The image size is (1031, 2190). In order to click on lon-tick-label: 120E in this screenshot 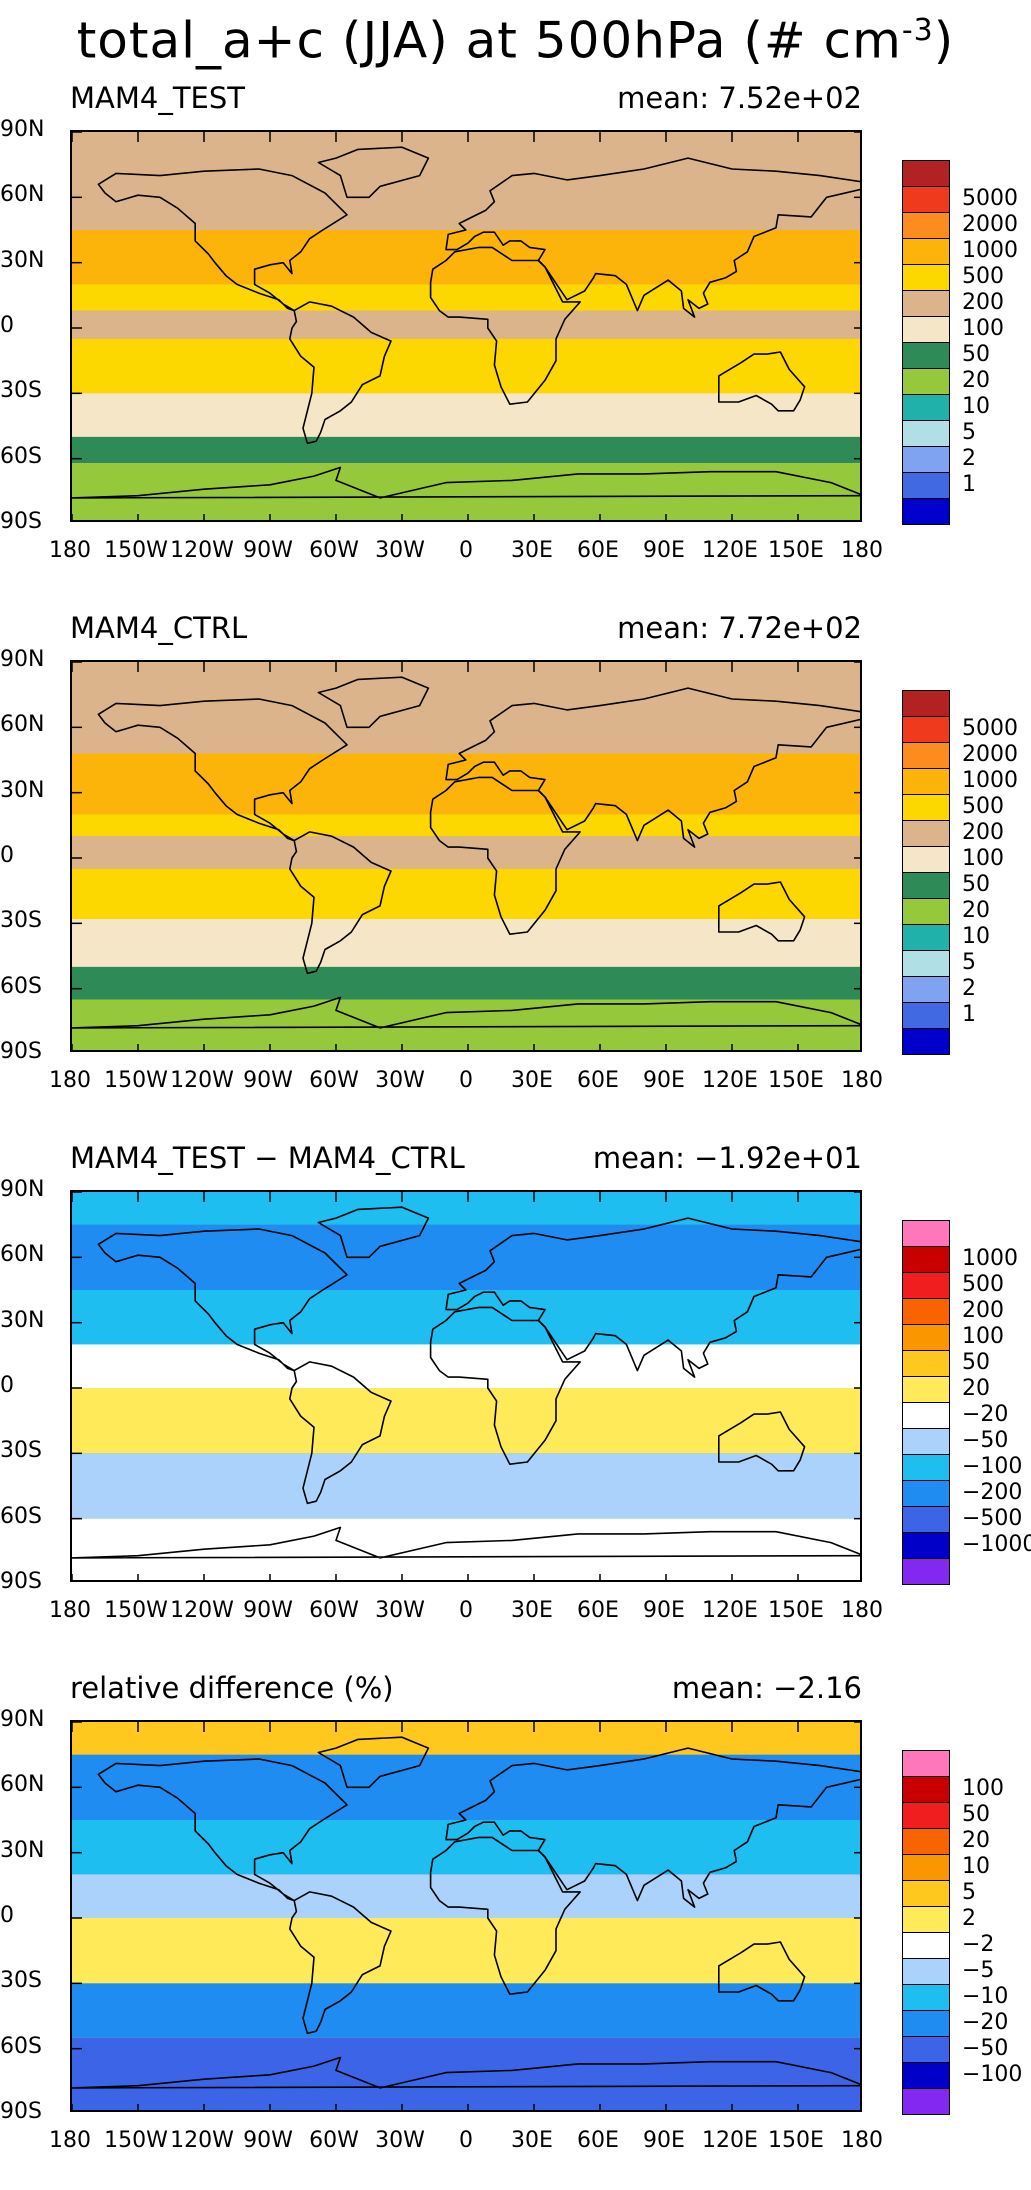, I will do `click(730, 550)`.